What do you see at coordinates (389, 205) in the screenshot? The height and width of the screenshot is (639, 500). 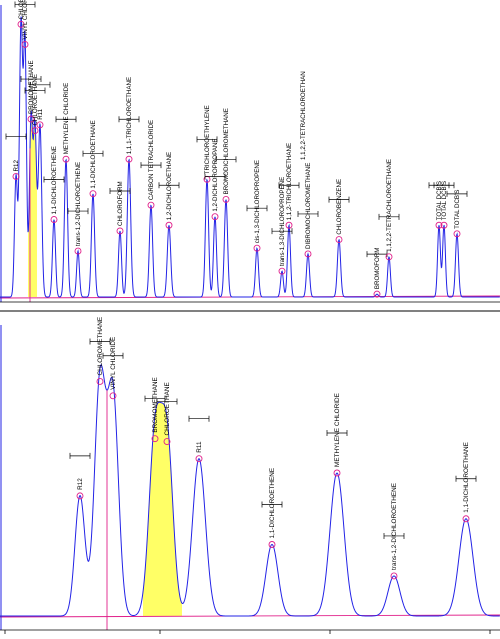 I see `peak-label-1-1-2-2-tetrachloroethane-23: 1,1,2,2-TETRACHLOROETHANE` at bounding box center [389, 205].